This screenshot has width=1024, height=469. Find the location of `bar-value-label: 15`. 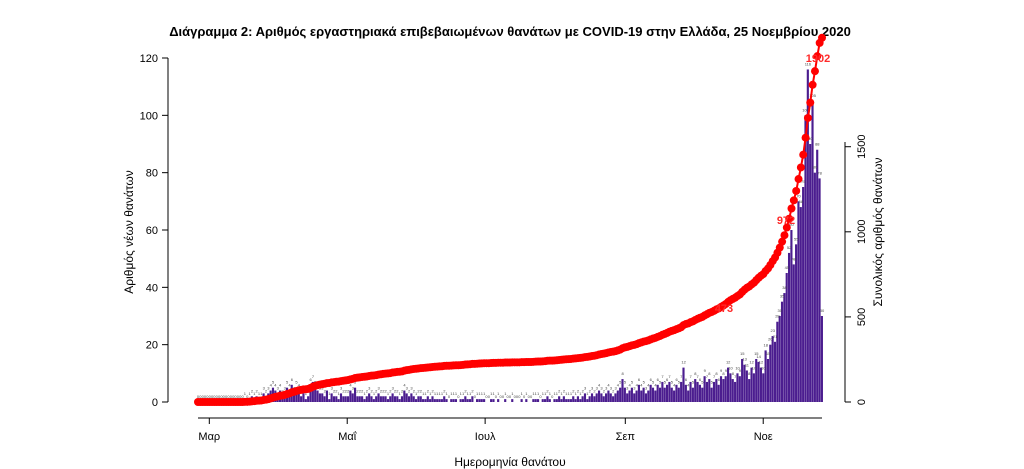

bar-value-label: 15 is located at coordinates (742, 353).